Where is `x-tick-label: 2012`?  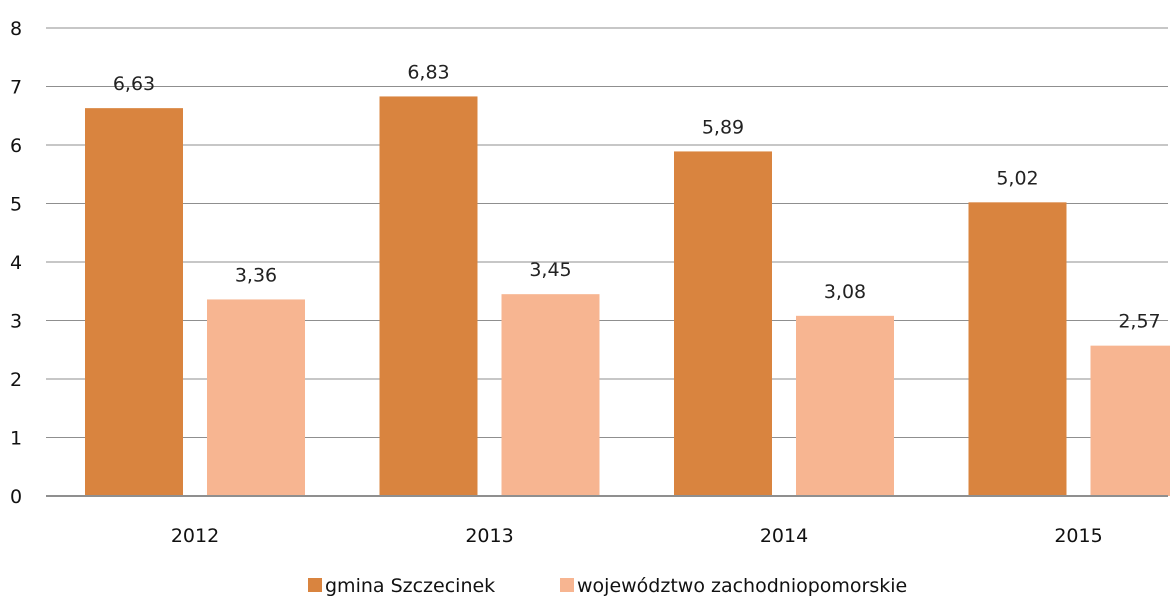 x-tick-label: 2012 is located at coordinates (195, 536).